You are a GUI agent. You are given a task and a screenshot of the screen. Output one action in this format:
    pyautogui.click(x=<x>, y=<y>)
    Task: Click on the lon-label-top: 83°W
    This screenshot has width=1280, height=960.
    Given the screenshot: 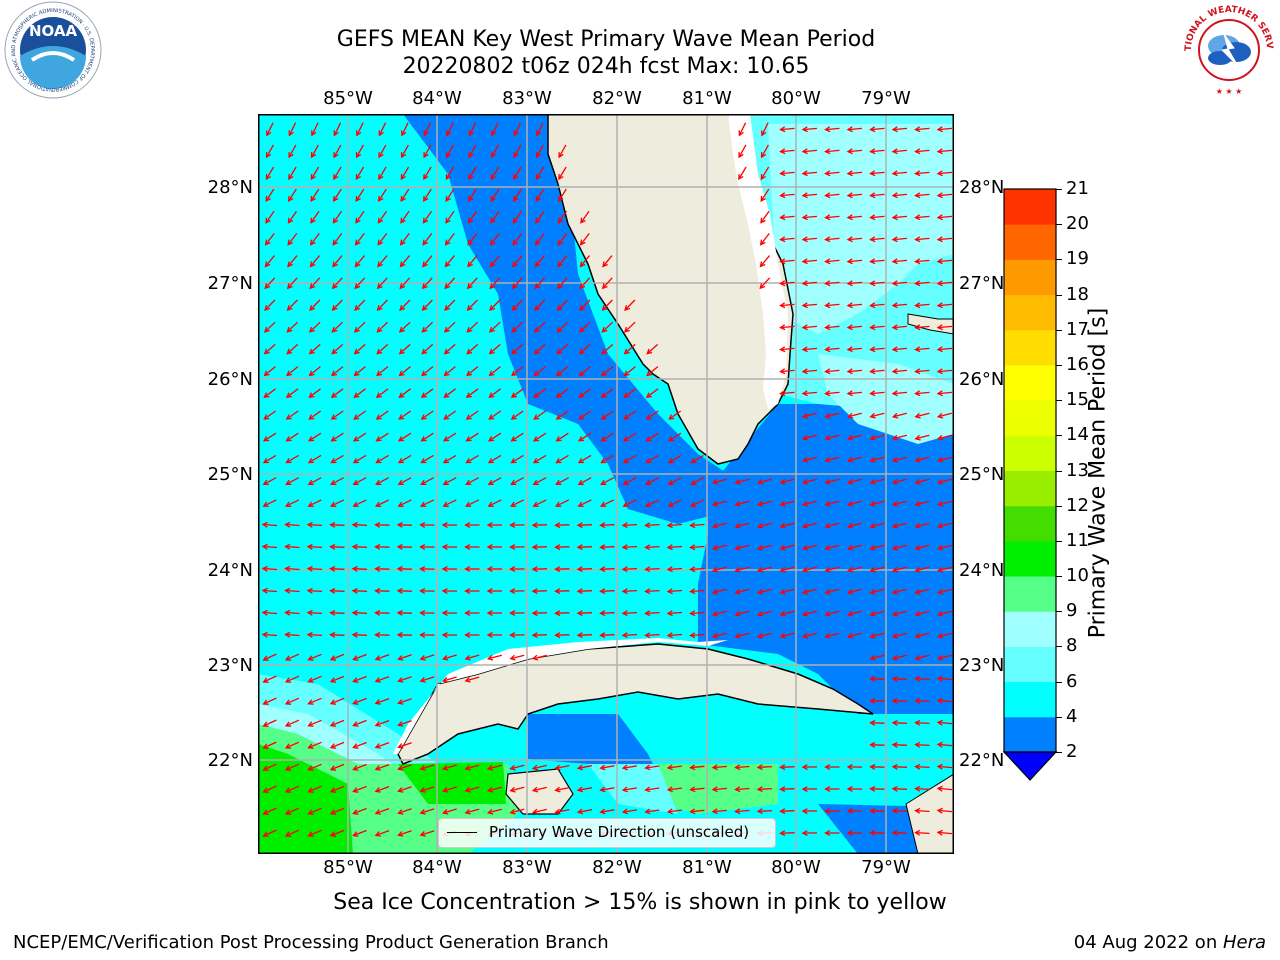 What is the action you would take?
    pyautogui.click(x=527, y=98)
    